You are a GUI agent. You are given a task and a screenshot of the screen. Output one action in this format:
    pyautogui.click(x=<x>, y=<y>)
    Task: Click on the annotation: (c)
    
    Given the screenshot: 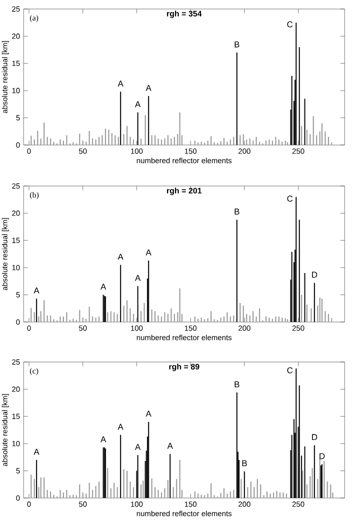 What is the action you would take?
    pyautogui.click(x=34, y=372)
    